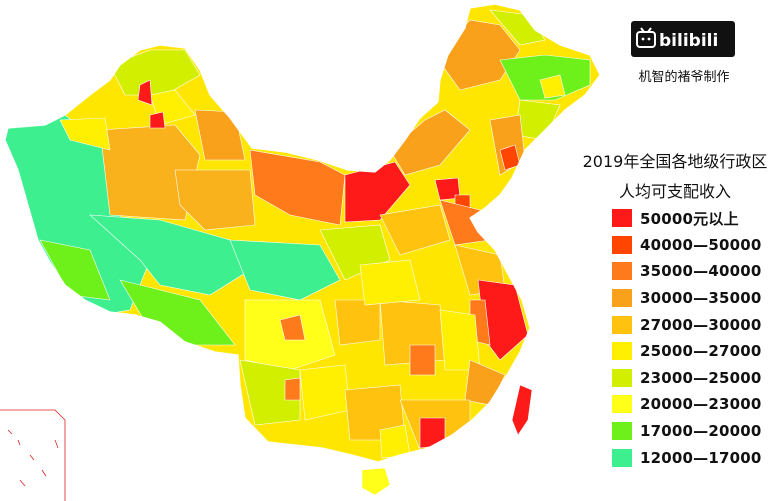  I want to click on legend-label: 30000—35000, so click(701, 298).